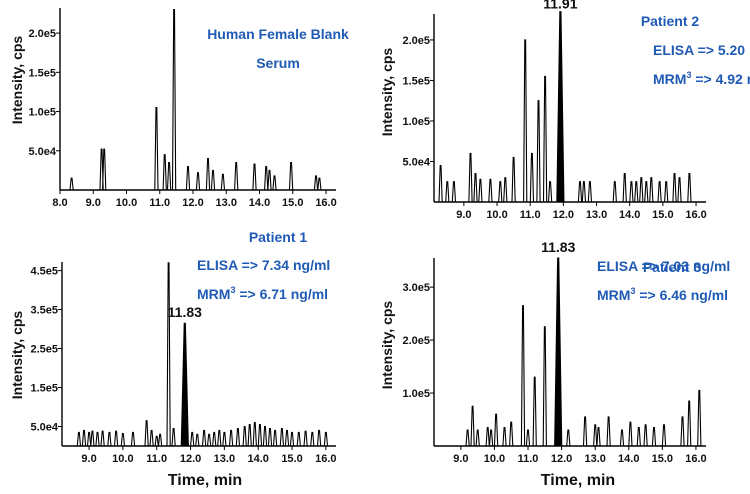  I want to click on annotation-line: ELISA => 7.03 ng/ml, so click(663, 266).